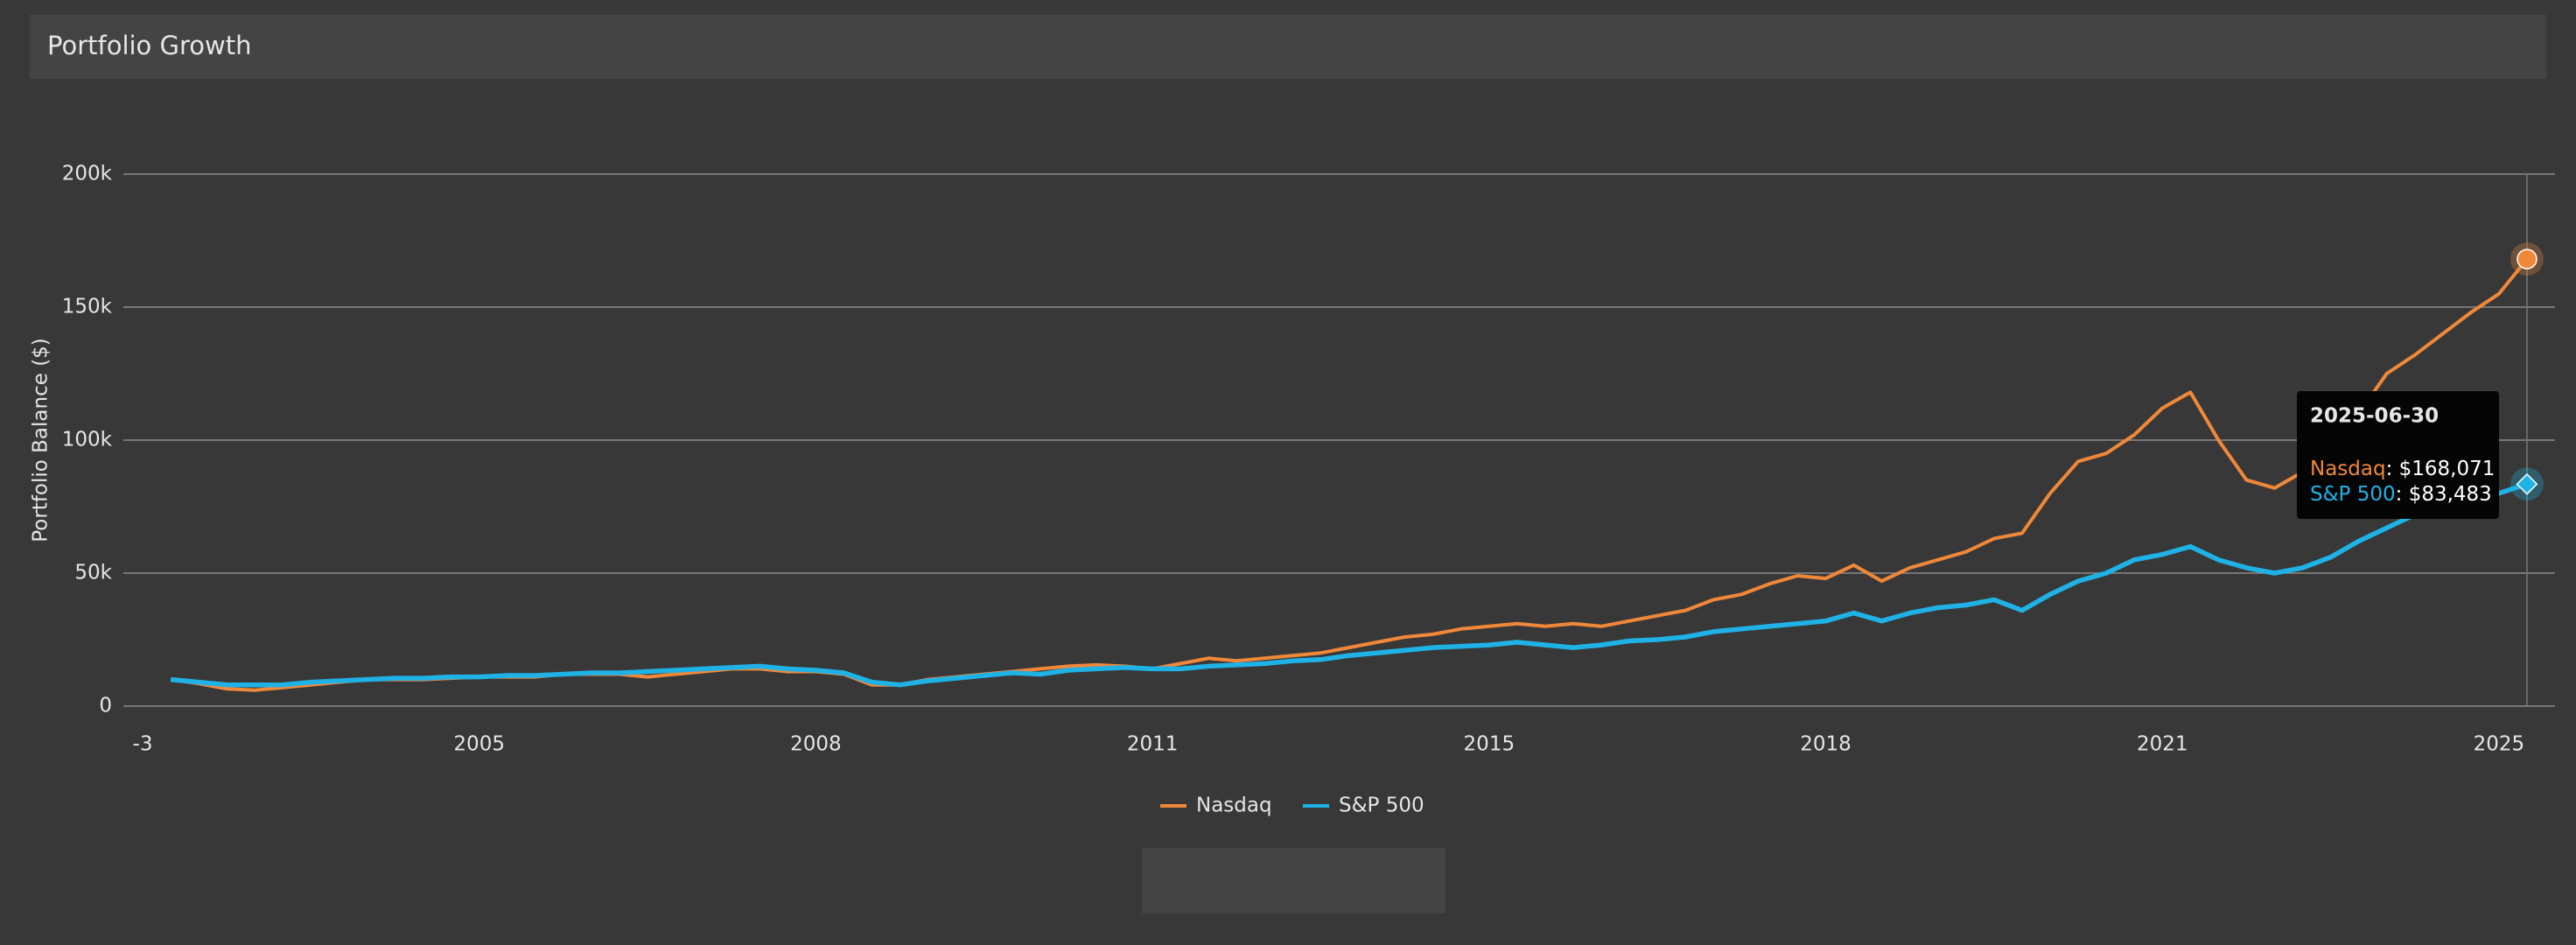 Image resolution: width=2576 pixels, height=945 pixels. Describe the element at coordinates (2162, 744) in the screenshot. I see `x-tick-label: 2021` at that location.